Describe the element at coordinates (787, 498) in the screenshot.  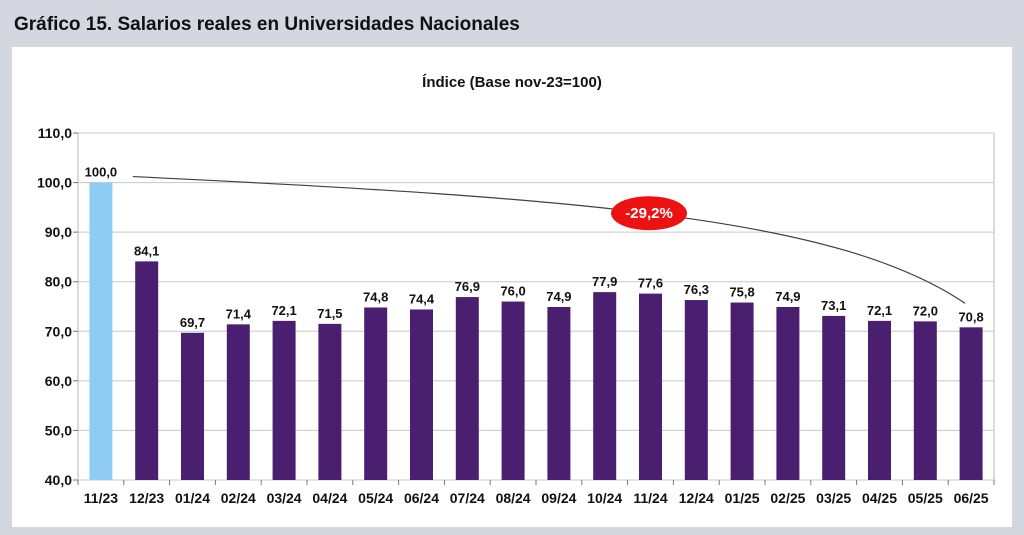
I see `x-tick-label: 02/25` at that location.